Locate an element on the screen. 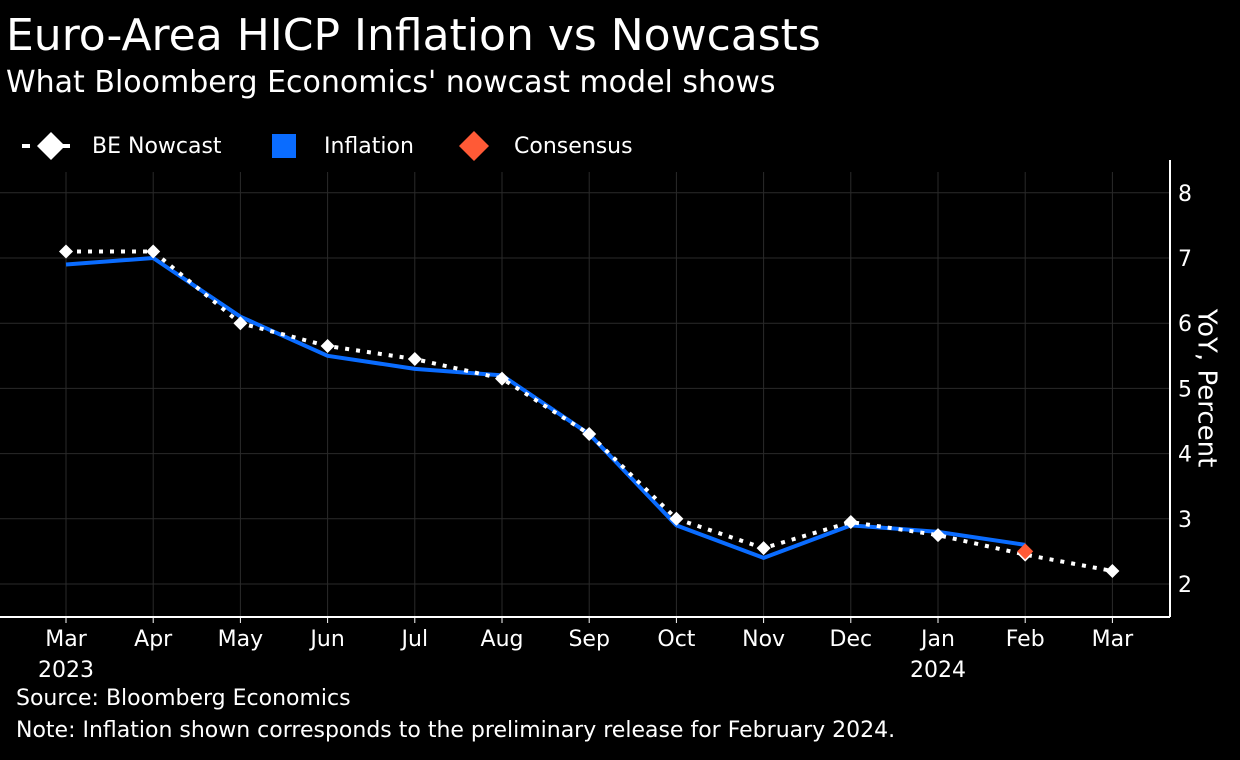 Image resolution: width=1240 pixels, height=760 pixels. x-tick-label: Jan is located at coordinates (937, 639).